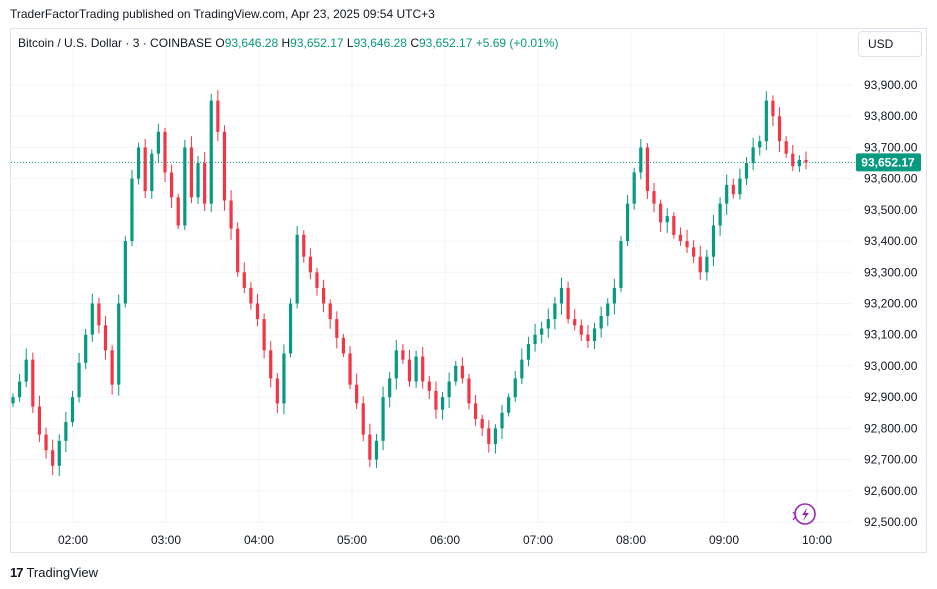  I want to click on last-price-marker: 93,652.17, so click(466, 162).